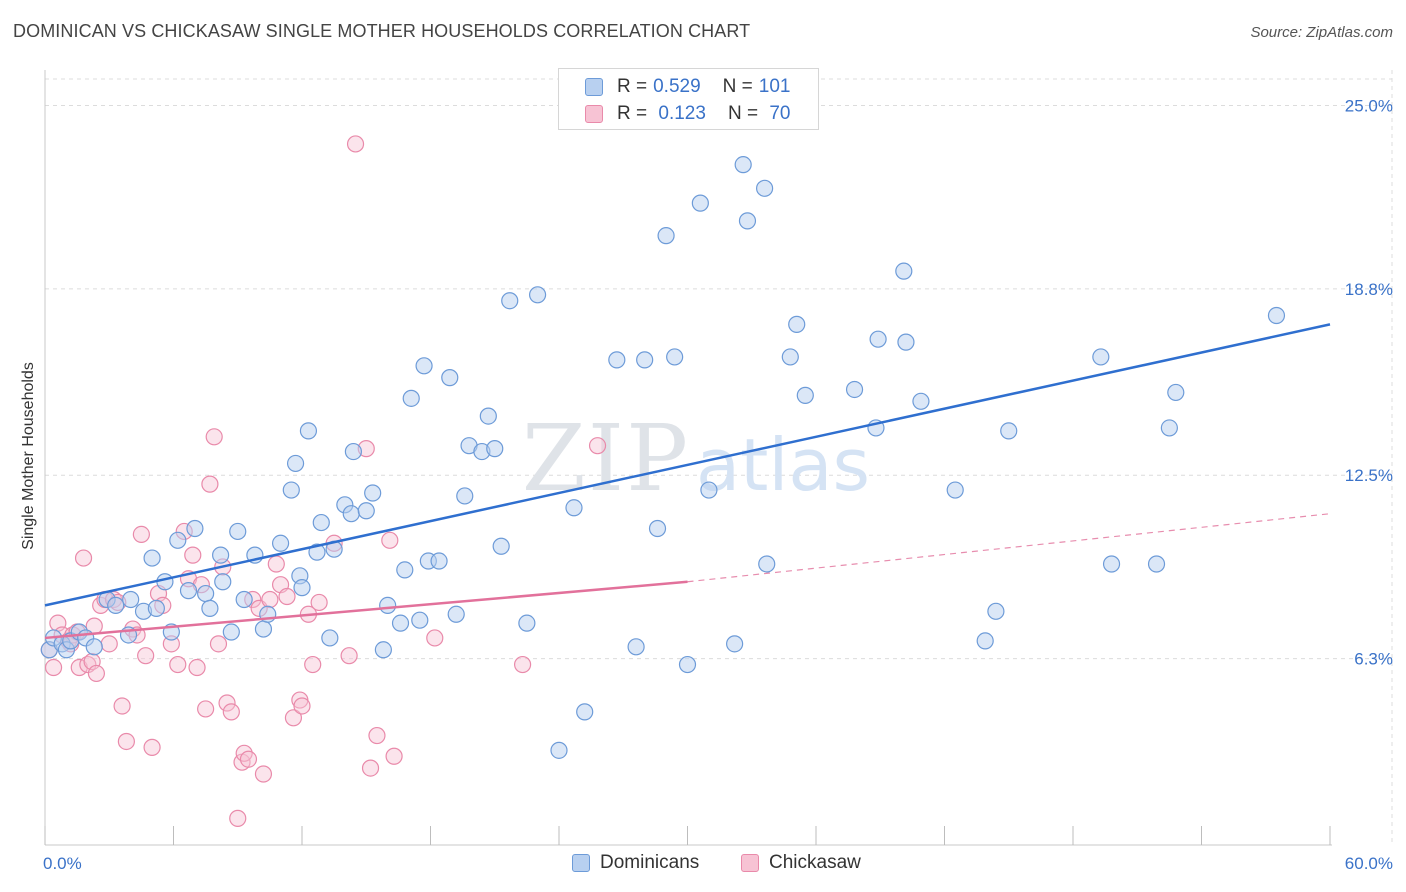  What do you see at coordinates (801, 863) in the screenshot?
I see `legend-item-chickasaw: Chickasaw` at bounding box center [801, 863].